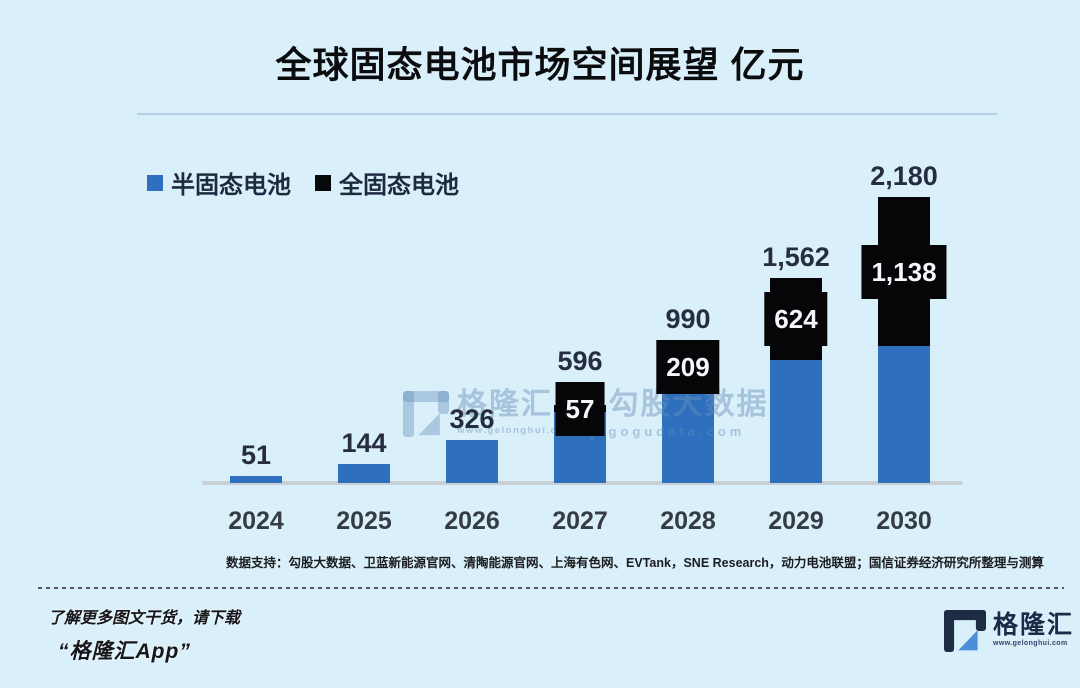 The width and height of the screenshot is (1080, 688). What do you see at coordinates (904, 521) in the screenshot?
I see `x-axis-label-2030: 2030` at bounding box center [904, 521].